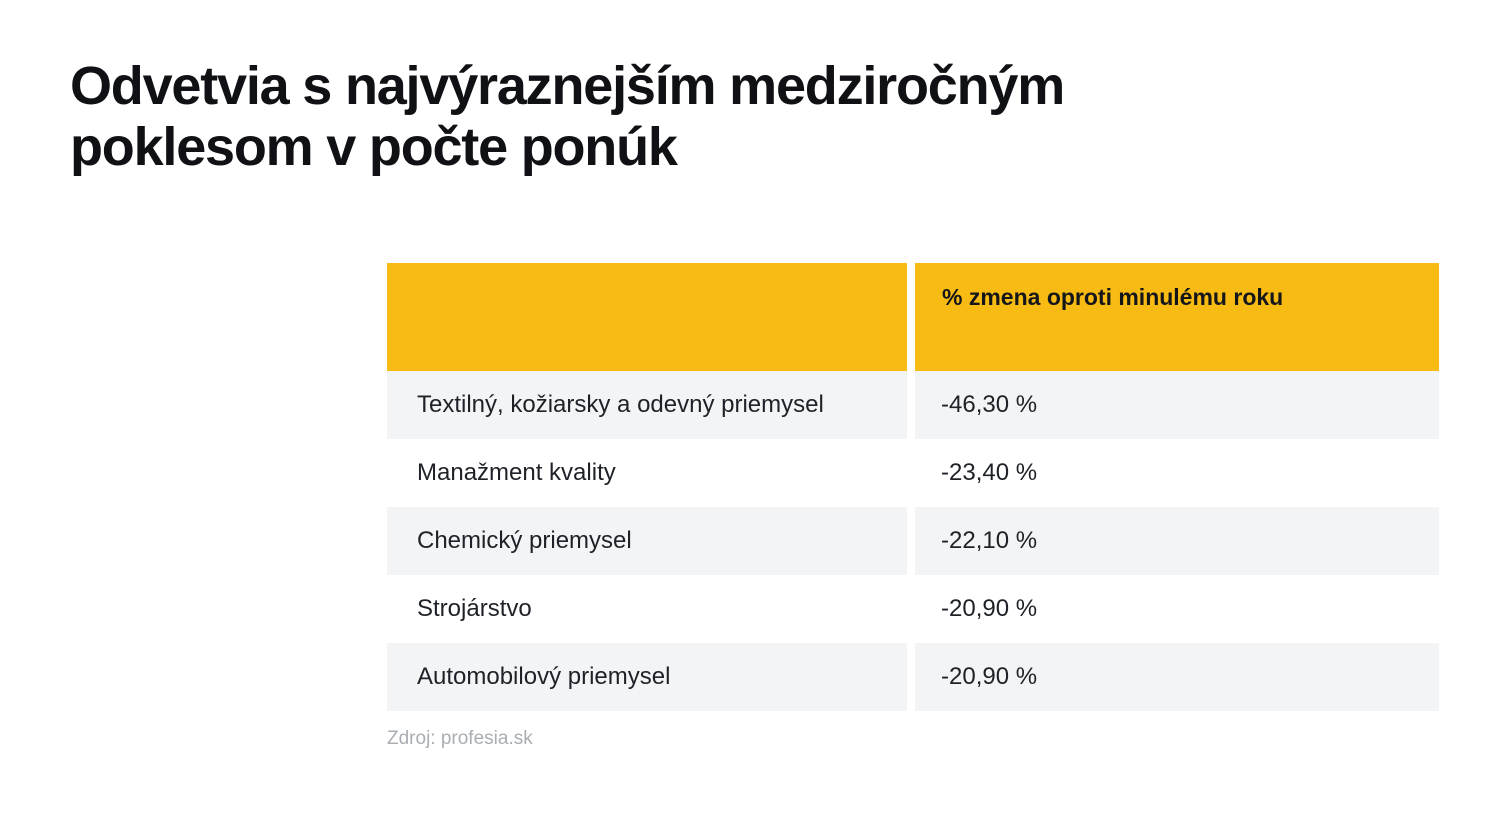 The image size is (1500, 819). I want to click on row-label: Strojárstvo, so click(647, 609).